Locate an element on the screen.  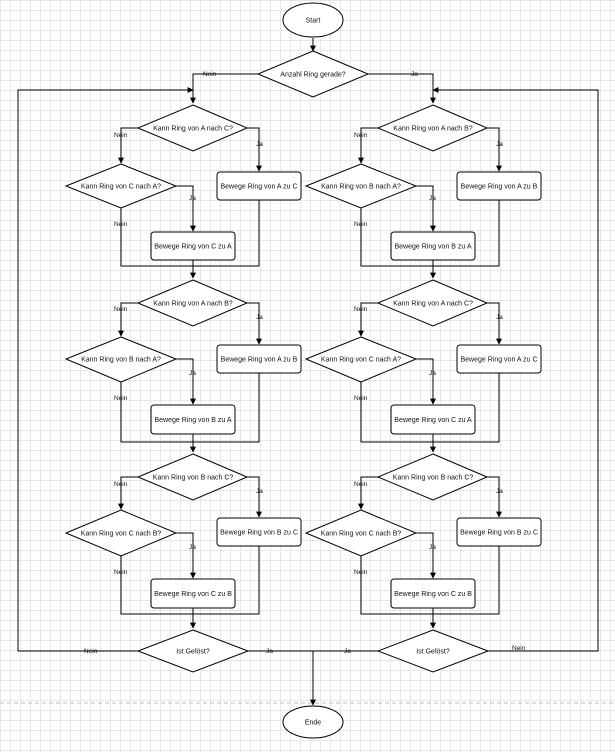
right-b3-sub-decision-label: Kann Ring von C nach B? is located at coordinates (361, 534).